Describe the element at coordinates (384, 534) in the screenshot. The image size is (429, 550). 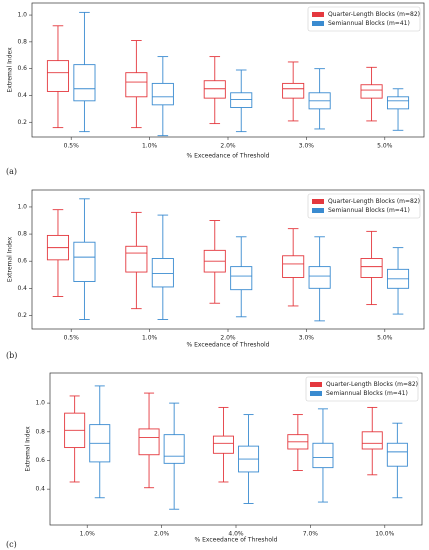
I see `x-tick-label: 10.0%` at that location.